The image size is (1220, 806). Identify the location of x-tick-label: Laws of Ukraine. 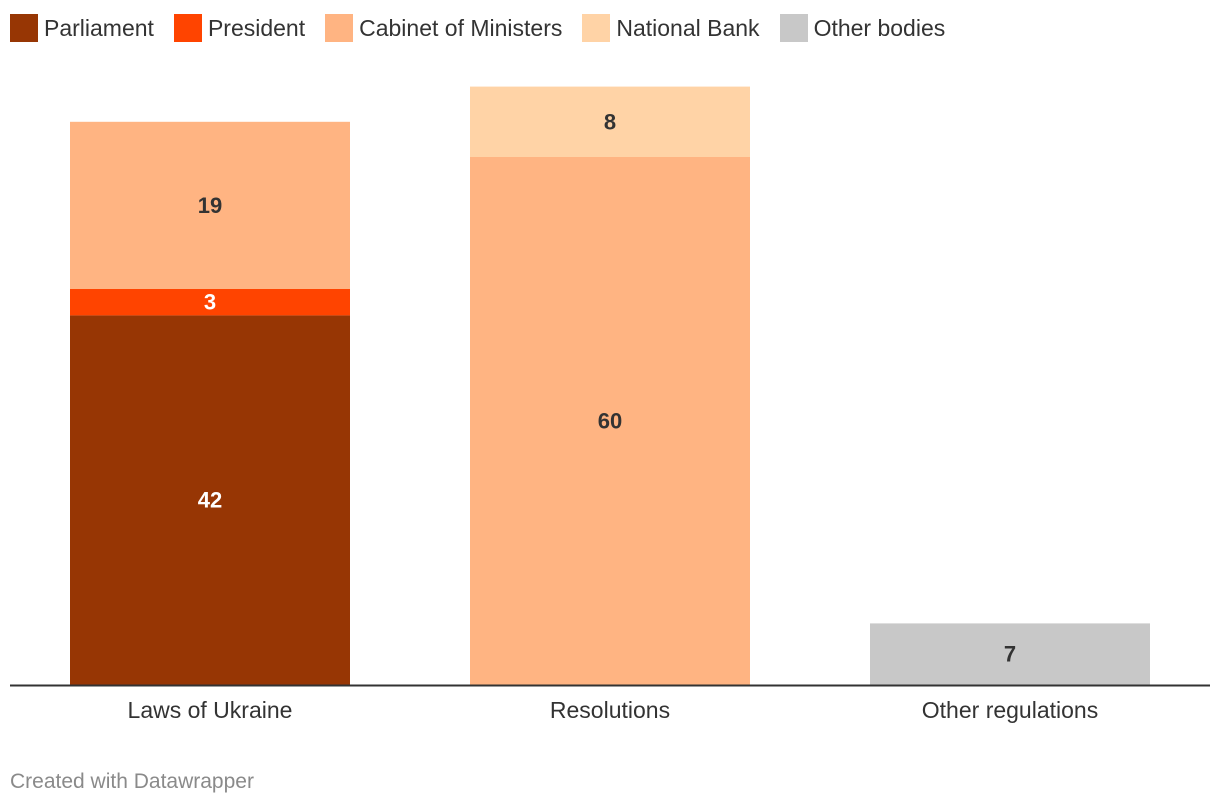
(210, 710).